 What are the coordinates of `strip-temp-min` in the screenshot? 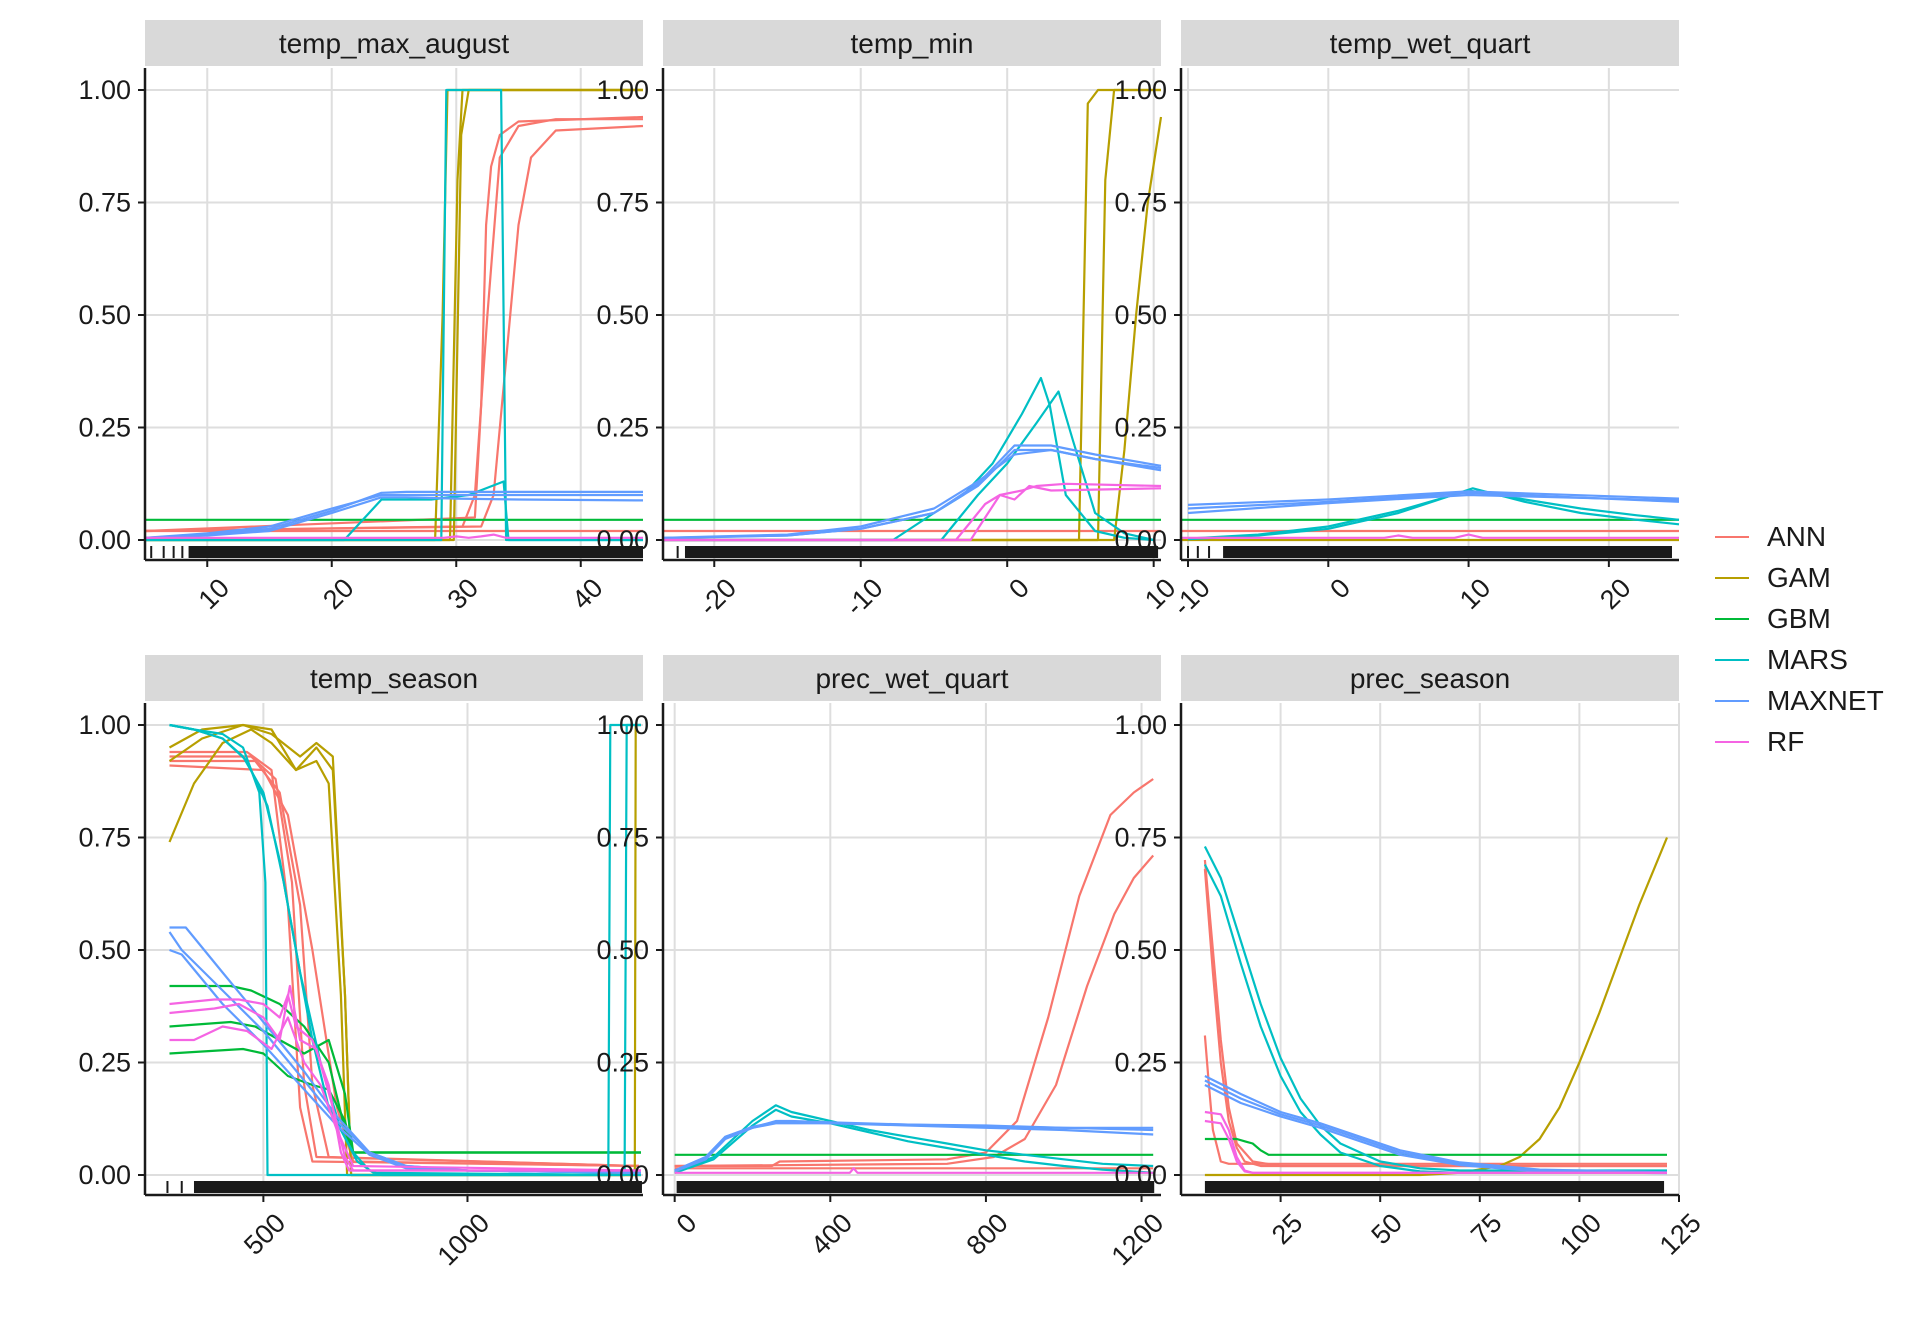 It's located at (912, 43).